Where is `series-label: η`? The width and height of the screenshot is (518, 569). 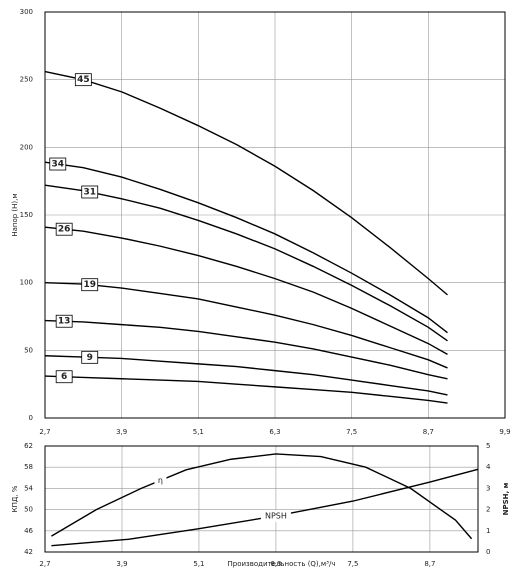 series-label: η is located at coordinates (160, 480).